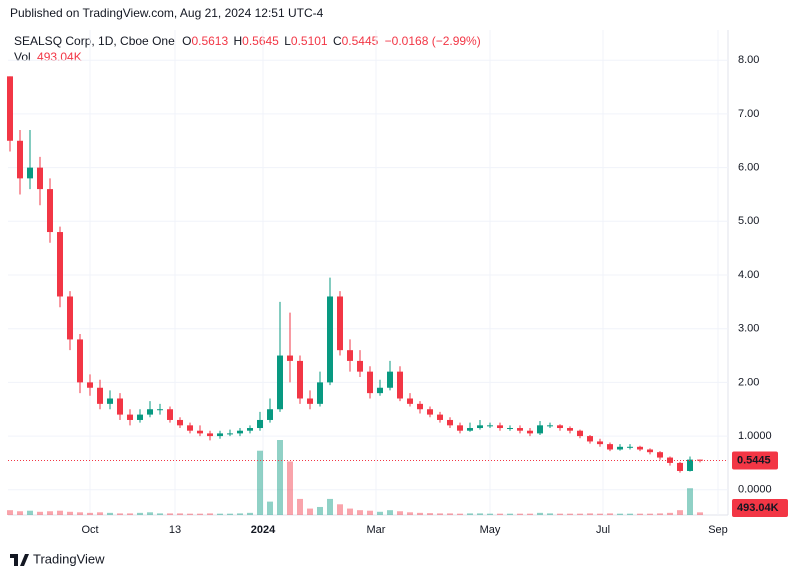  What do you see at coordinates (94, 41) in the screenshot?
I see `legend-title: SEALSQ Corp, 1D, Cboe One` at bounding box center [94, 41].